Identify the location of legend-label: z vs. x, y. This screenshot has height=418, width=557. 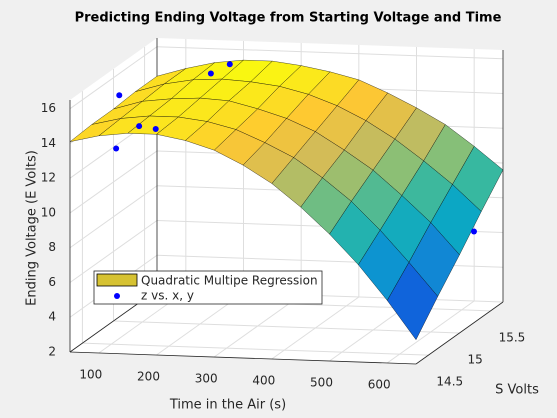
(167, 296).